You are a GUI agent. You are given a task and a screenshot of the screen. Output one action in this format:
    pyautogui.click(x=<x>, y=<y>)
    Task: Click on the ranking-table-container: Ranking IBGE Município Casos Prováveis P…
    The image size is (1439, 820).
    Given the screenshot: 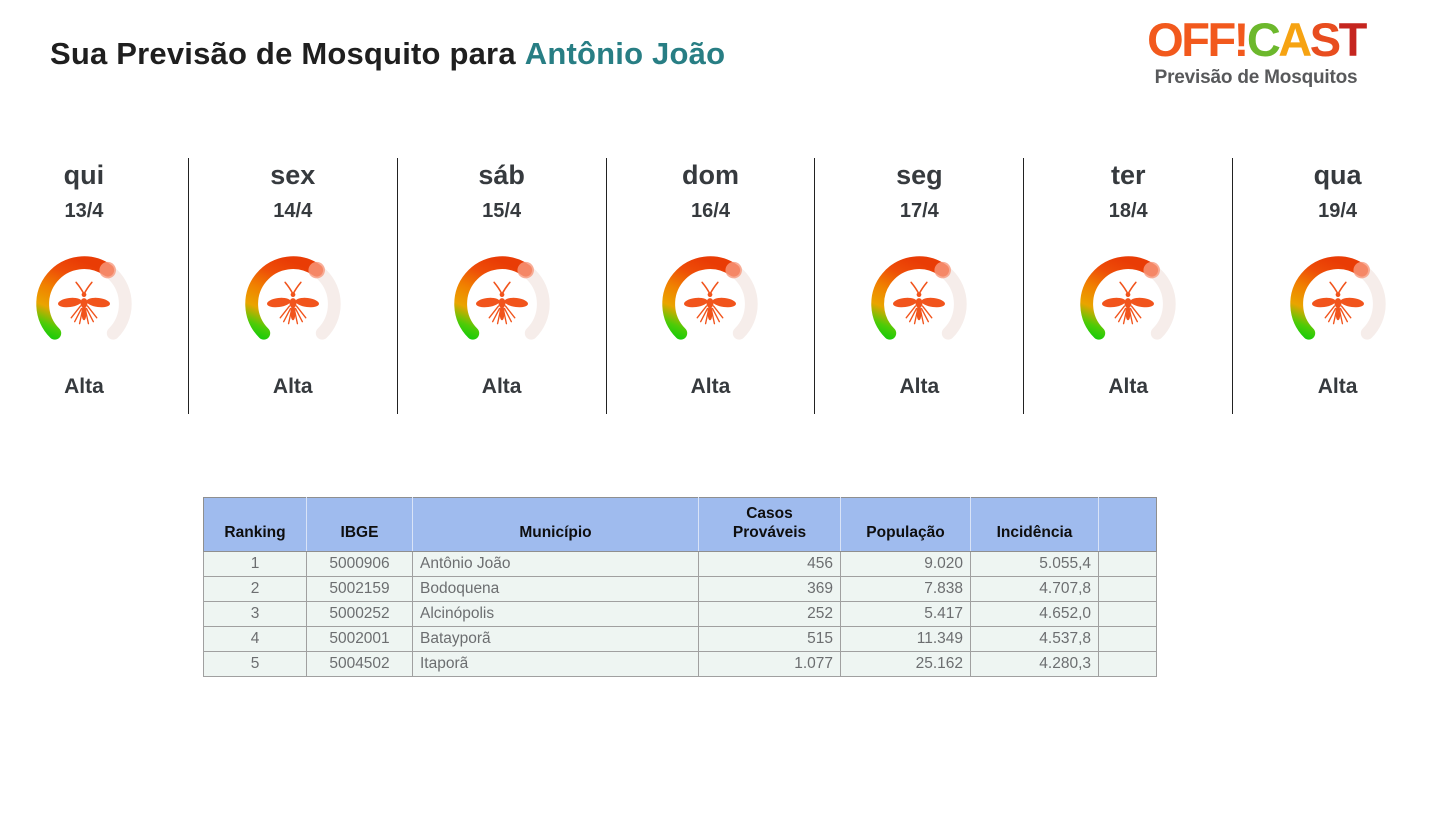 What is the action you would take?
    pyautogui.click(x=680, y=587)
    